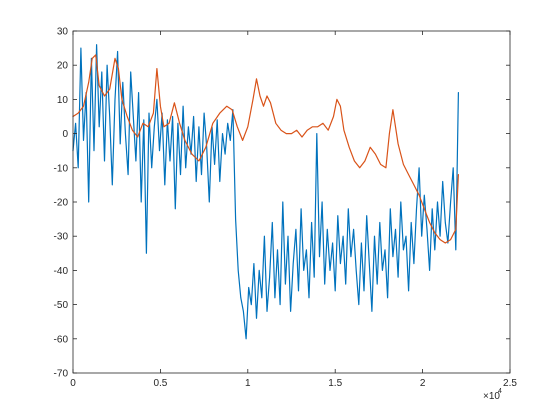 This screenshot has width=560, height=420. Describe the element at coordinates (61, 168) in the screenshot. I see `y-tick-label: -10` at that location.